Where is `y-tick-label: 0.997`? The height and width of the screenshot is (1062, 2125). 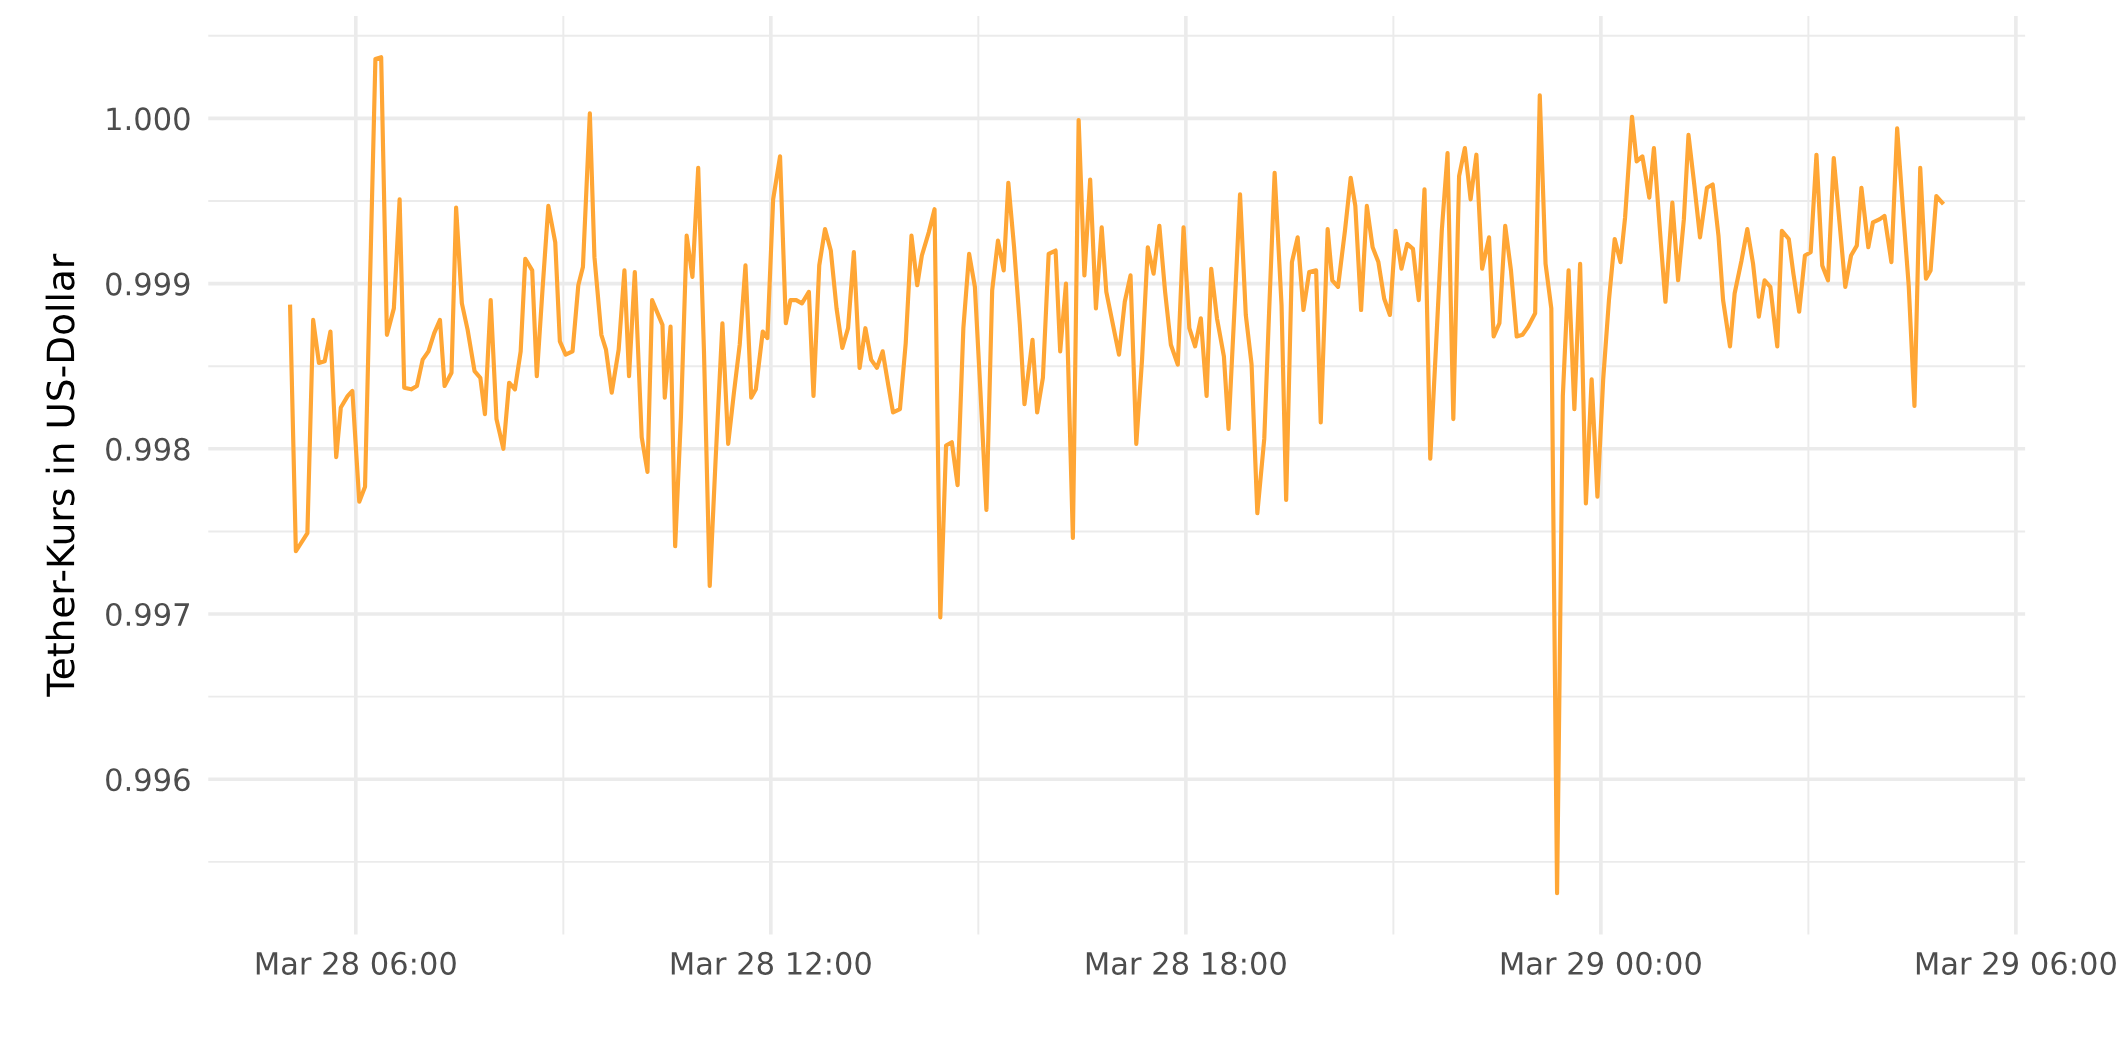 y-tick-label: 0.997 is located at coordinates (147, 614).